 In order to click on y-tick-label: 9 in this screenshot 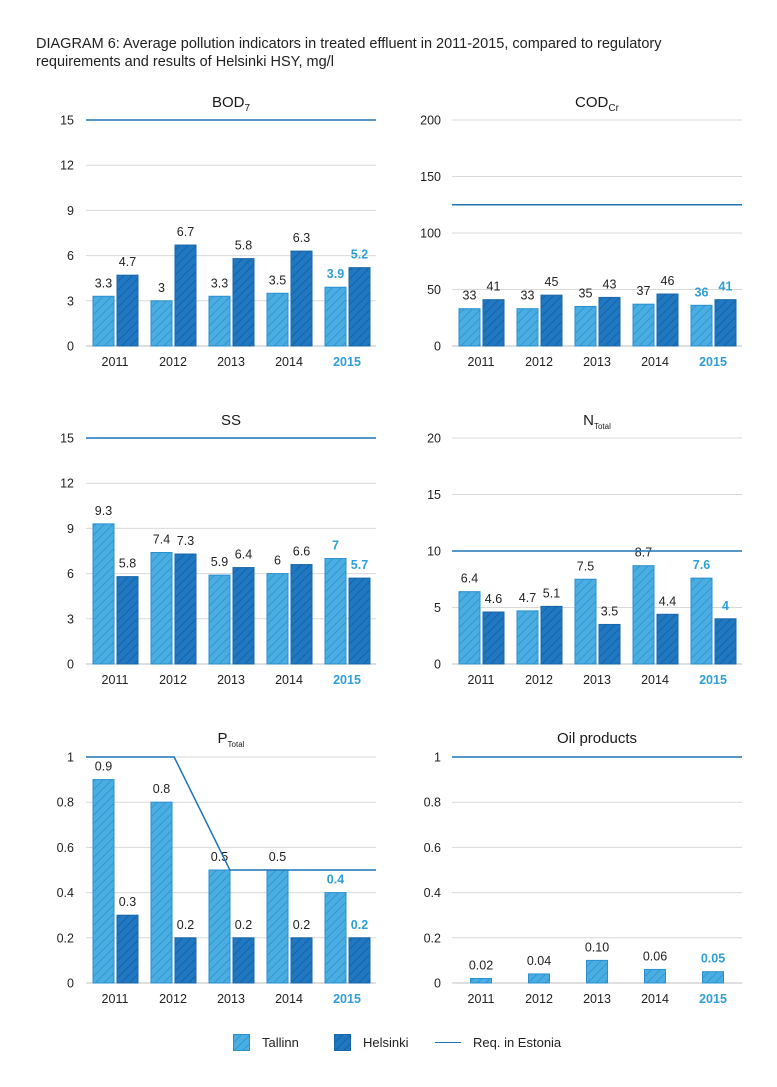, I will do `click(70, 529)`.